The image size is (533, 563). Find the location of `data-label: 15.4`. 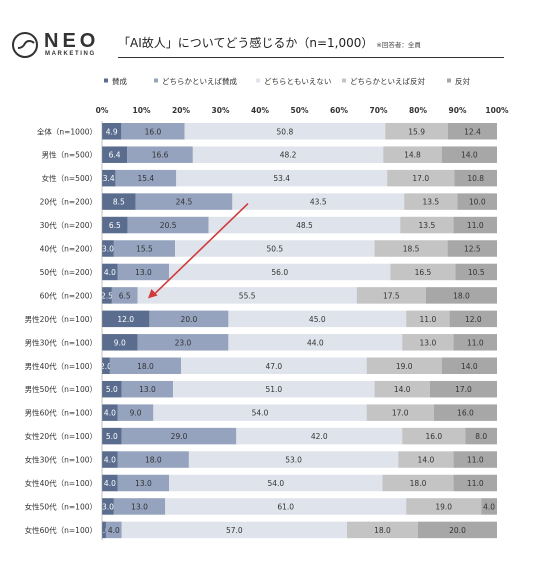

data-label: 15.4 is located at coordinates (145, 178).